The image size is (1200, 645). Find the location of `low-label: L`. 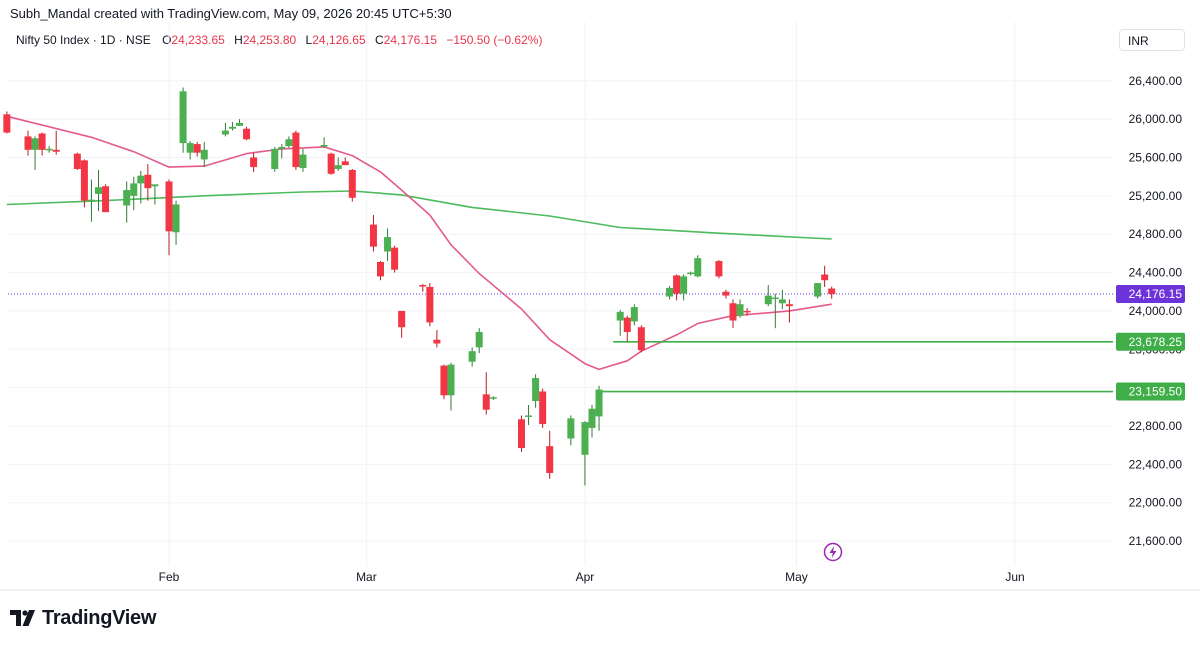

low-label: L is located at coordinates (309, 40).